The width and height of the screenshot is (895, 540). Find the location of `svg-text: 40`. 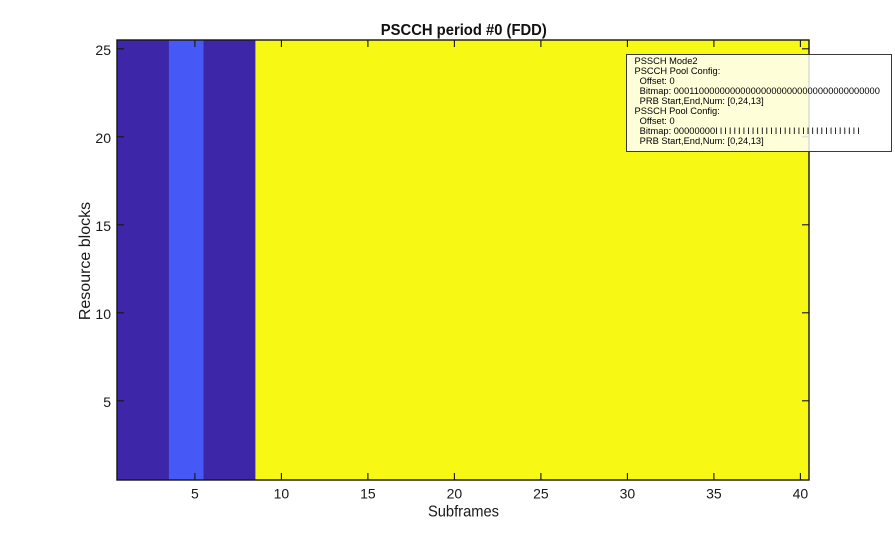

svg-text: 40 is located at coordinates (801, 494).